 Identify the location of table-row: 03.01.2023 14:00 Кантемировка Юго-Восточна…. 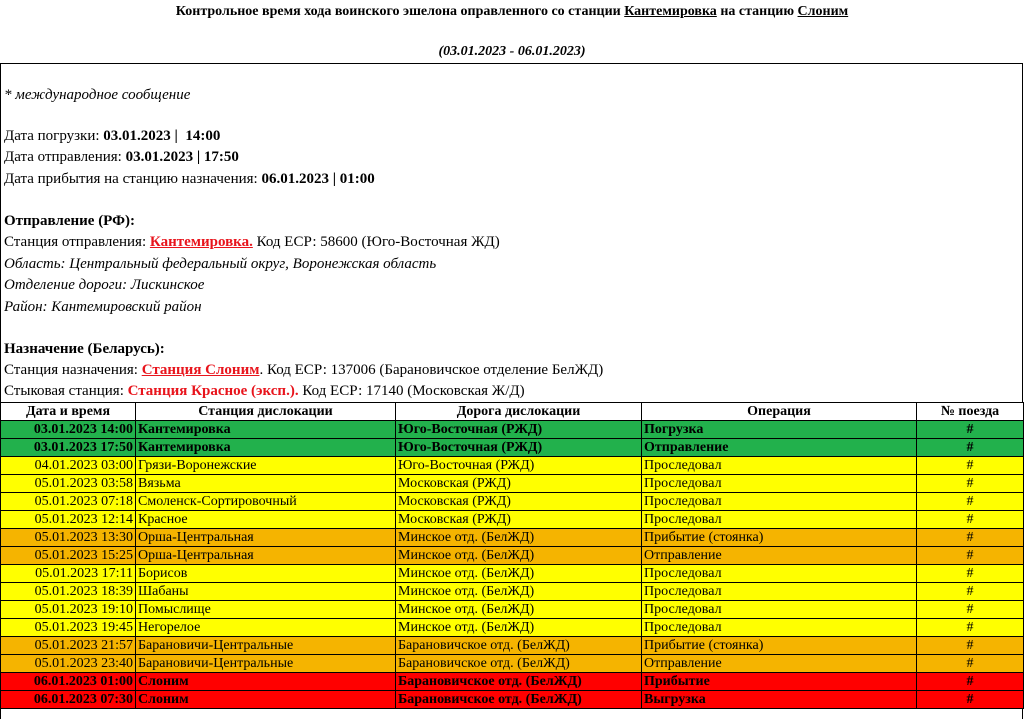
(512, 429).